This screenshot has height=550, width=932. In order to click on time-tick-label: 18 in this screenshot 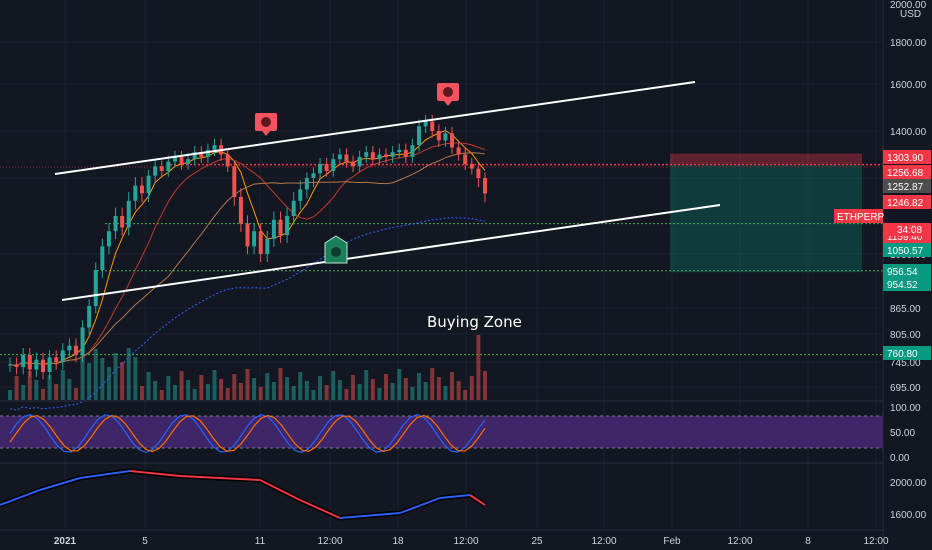, I will do `click(398, 541)`.